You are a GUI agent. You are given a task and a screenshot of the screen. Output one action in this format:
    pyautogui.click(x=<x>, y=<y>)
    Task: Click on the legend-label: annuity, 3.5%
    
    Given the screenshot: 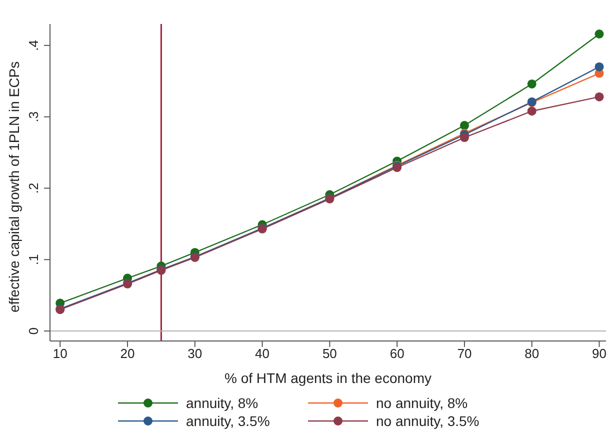 What is the action you would take?
    pyautogui.click(x=228, y=421)
    